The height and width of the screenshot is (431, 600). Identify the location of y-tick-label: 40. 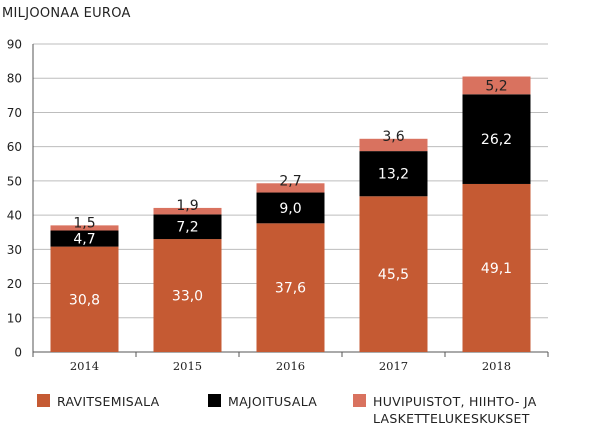
(14, 216).